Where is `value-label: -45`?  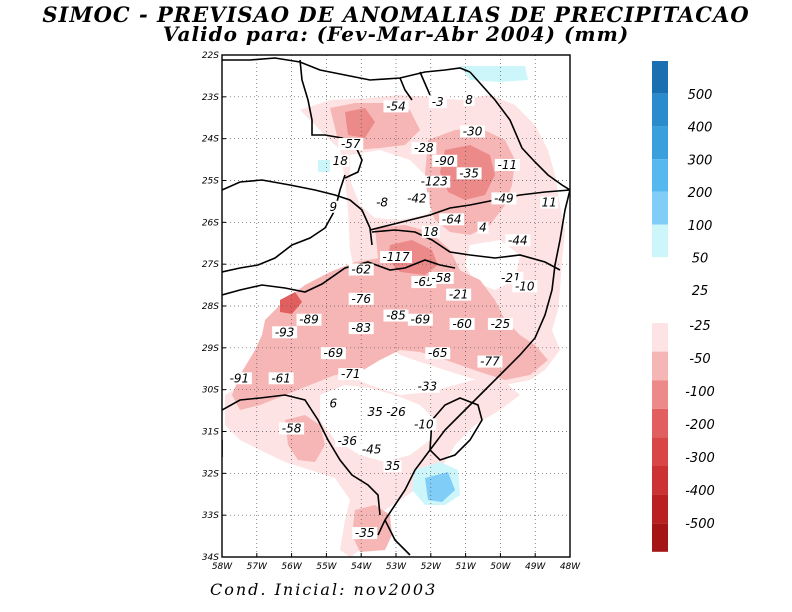 value-label: -45 is located at coordinates (372, 449).